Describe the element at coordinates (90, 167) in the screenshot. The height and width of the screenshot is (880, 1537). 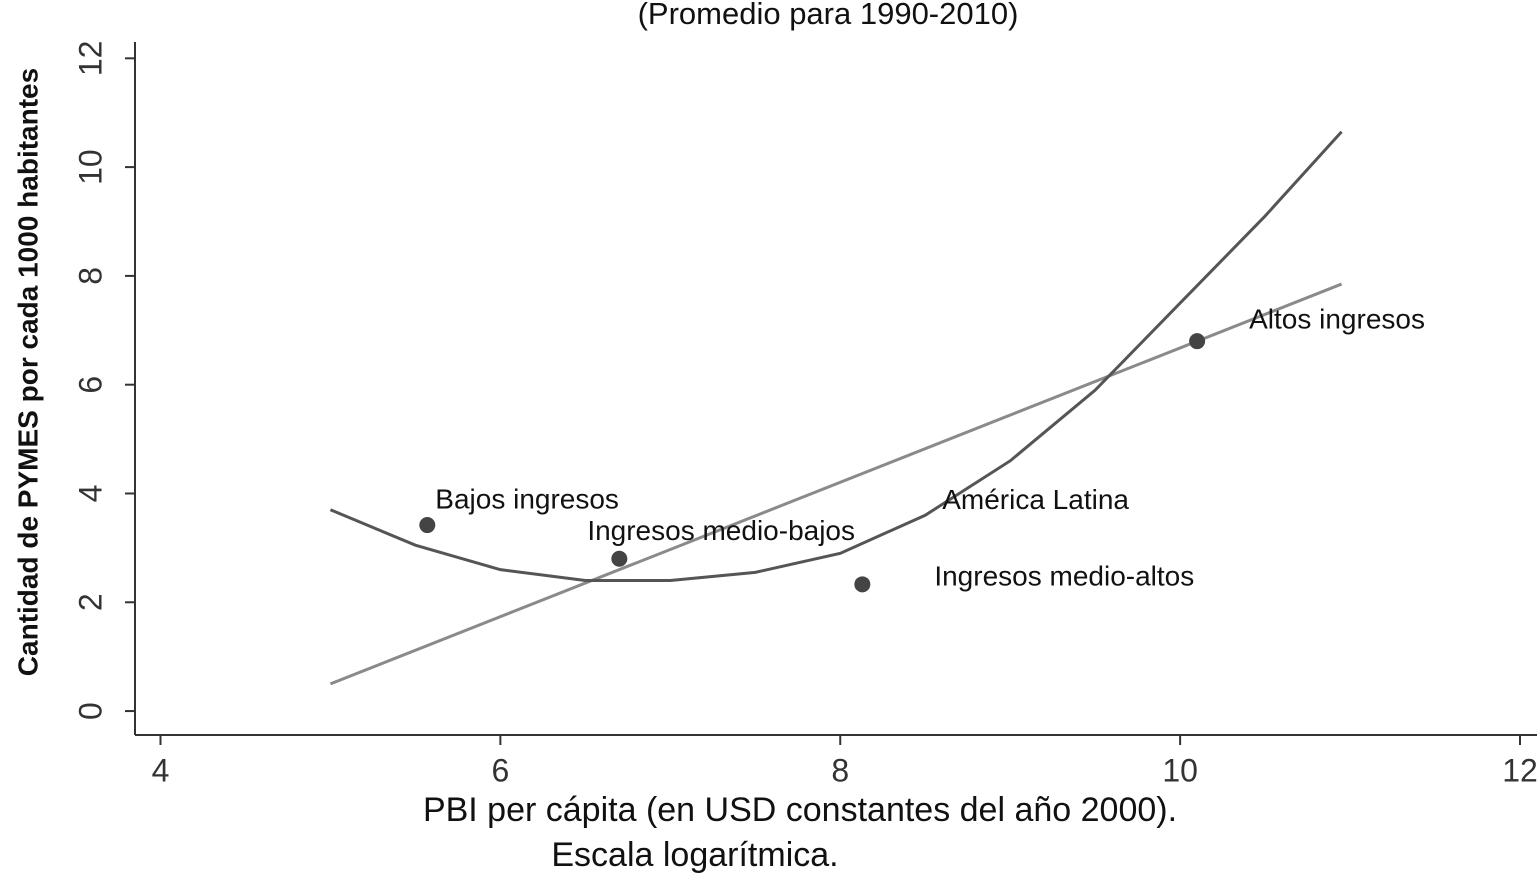
I see `y-tick-label: 10` at that location.